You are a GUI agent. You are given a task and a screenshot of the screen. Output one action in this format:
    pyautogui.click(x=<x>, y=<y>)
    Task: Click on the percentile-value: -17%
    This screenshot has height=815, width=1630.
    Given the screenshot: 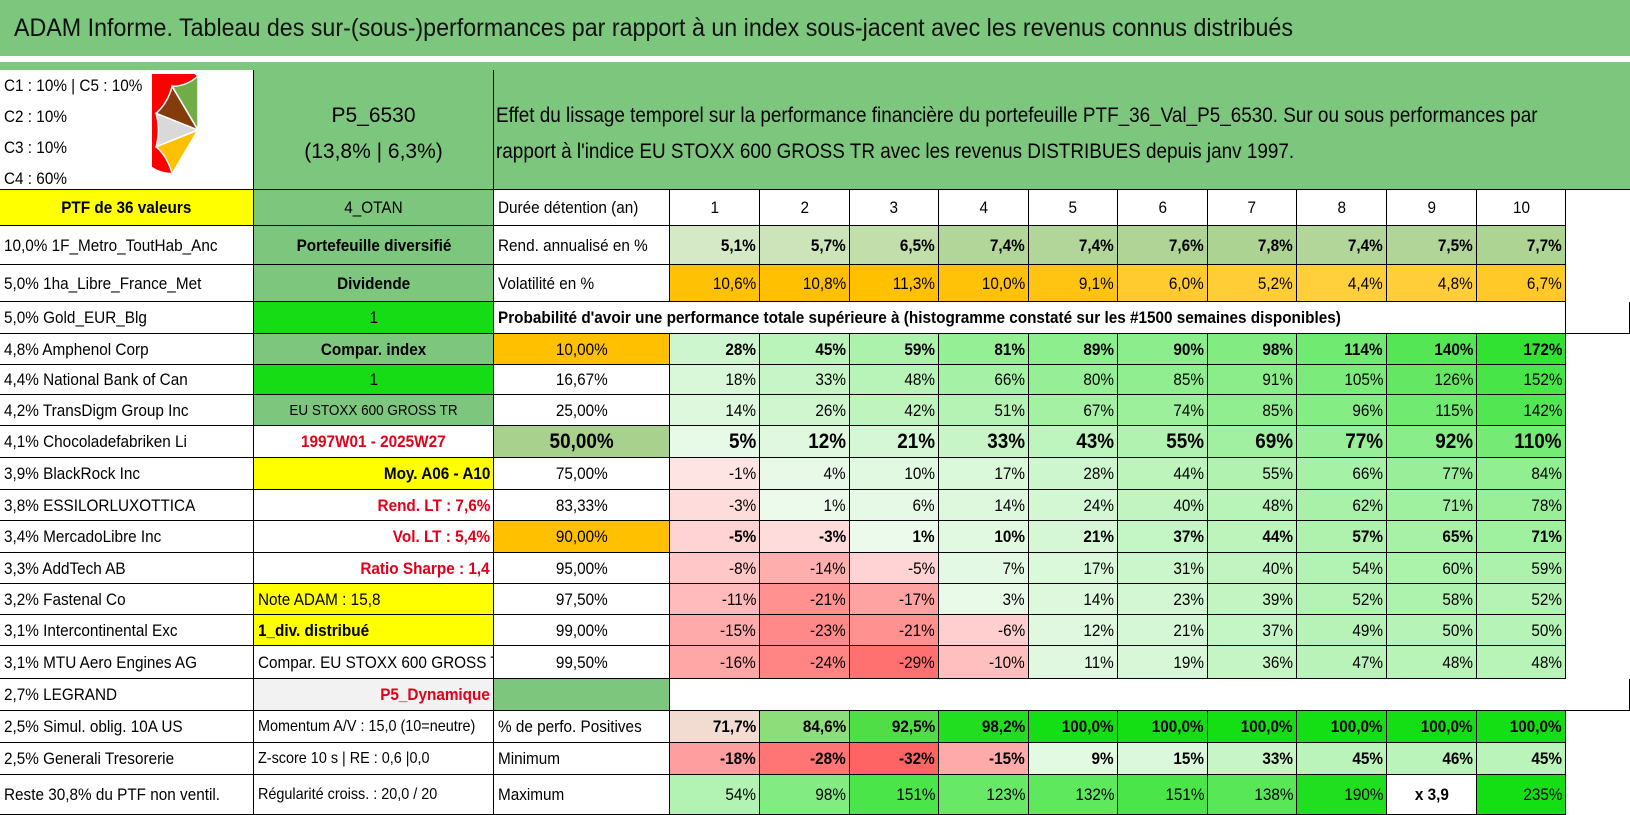 What is the action you would take?
    pyautogui.click(x=894, y=599)
    